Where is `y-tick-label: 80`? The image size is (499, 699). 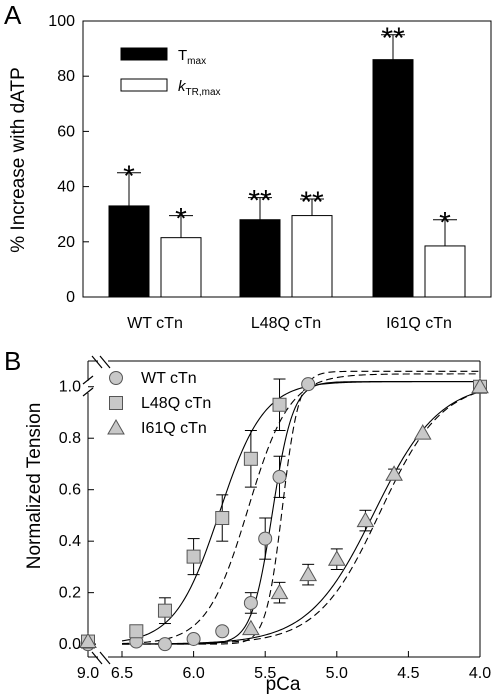
y-tick-label: 80 is located at coordinates (66, 76).